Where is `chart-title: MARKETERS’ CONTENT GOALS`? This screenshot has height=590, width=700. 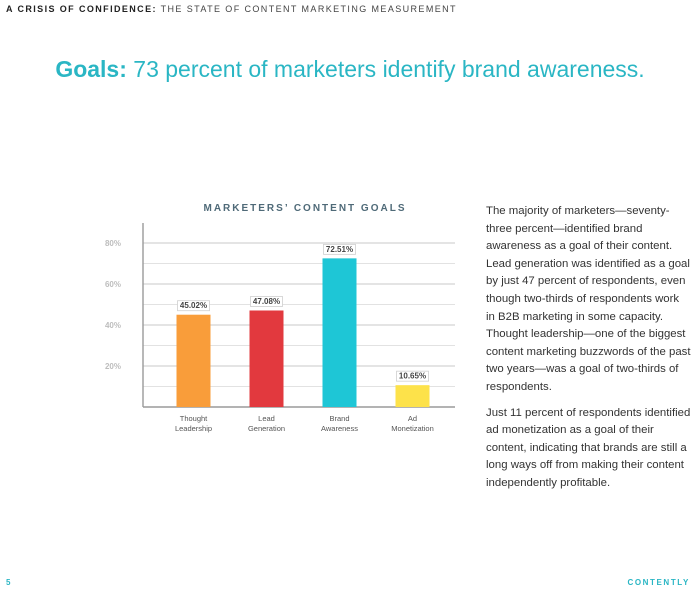 chart-title: MARKETERS’ CONTENT GOALS is located at coordinates (305, 208).